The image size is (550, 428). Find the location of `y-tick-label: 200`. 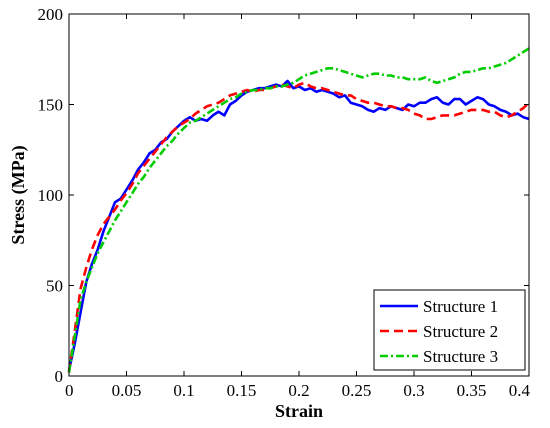

y-tick-label: 200 is located at coordinates (51, 14).